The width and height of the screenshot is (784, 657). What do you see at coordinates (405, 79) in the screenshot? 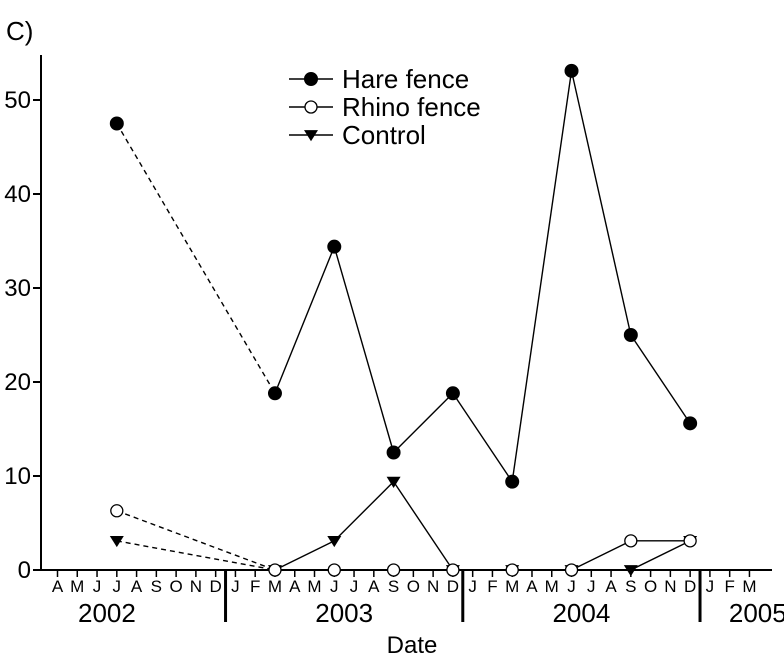
I see `legend-label-hare-fence: Hare fence` at bounding box center [405, 79].